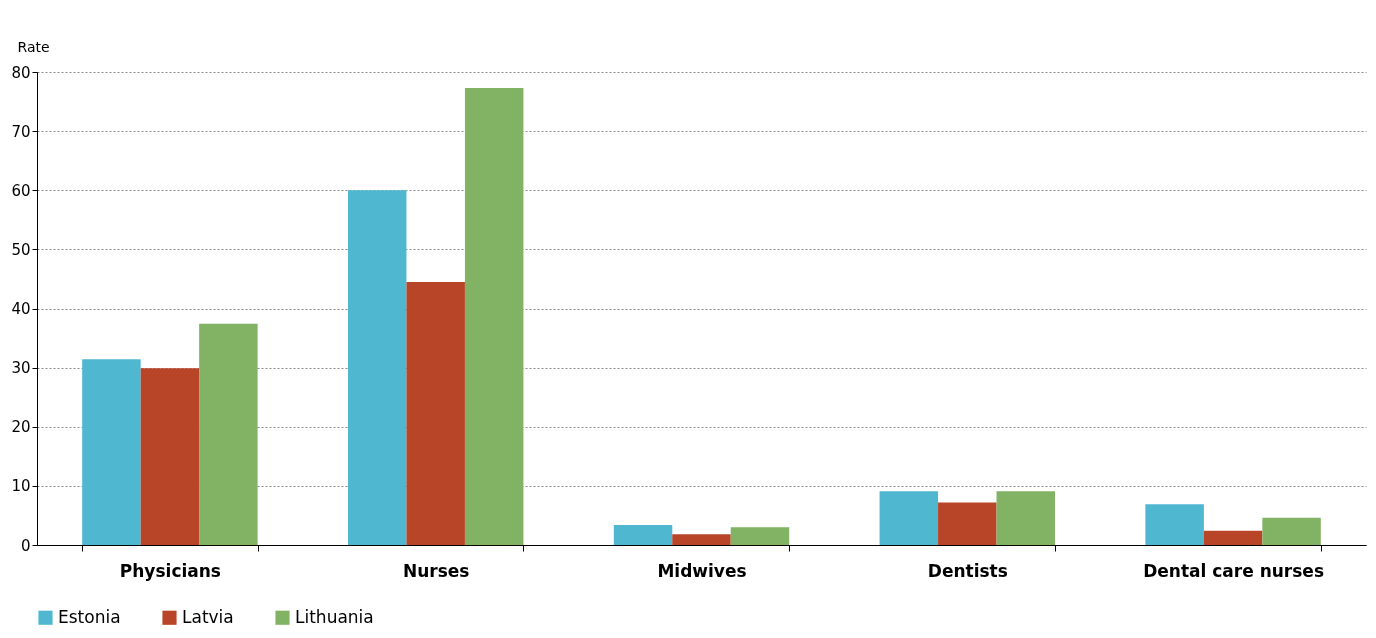 The height and width of the screenshot is (638, 1376). Describe the element at coordinates (21, 427) in the screenshot. I see `y-tick-label: 20` at that location.